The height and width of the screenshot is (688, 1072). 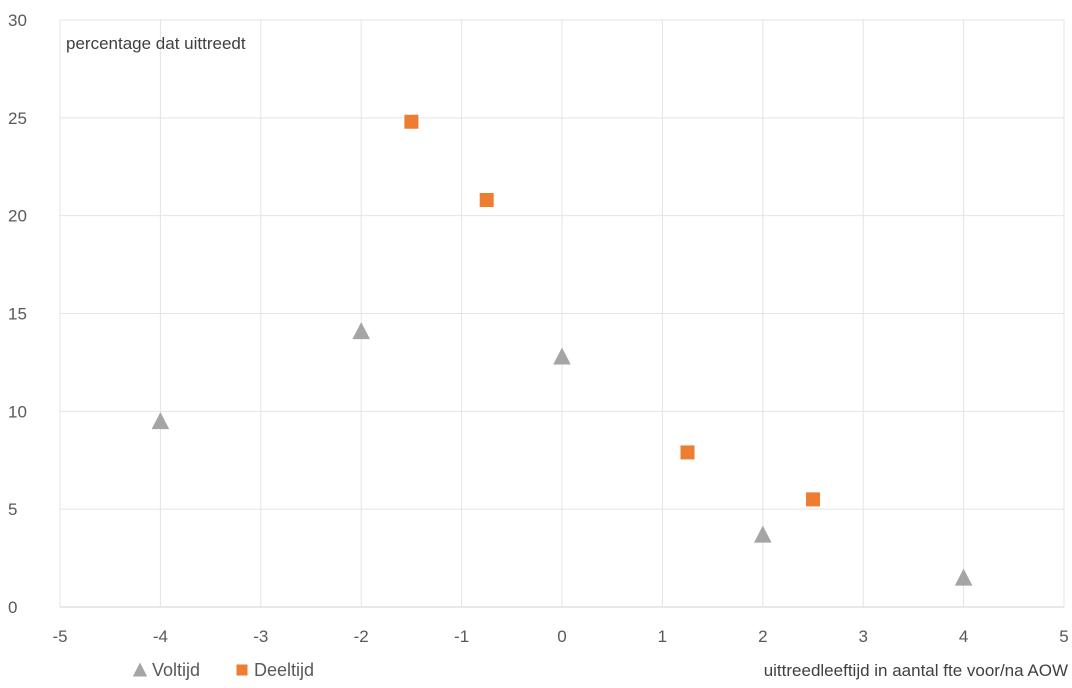 What do you see at coordinates (156, 43) in the screenshot?
I see `y-axis-title: percentage dat uittreedt` at bounding box center [156, 43].